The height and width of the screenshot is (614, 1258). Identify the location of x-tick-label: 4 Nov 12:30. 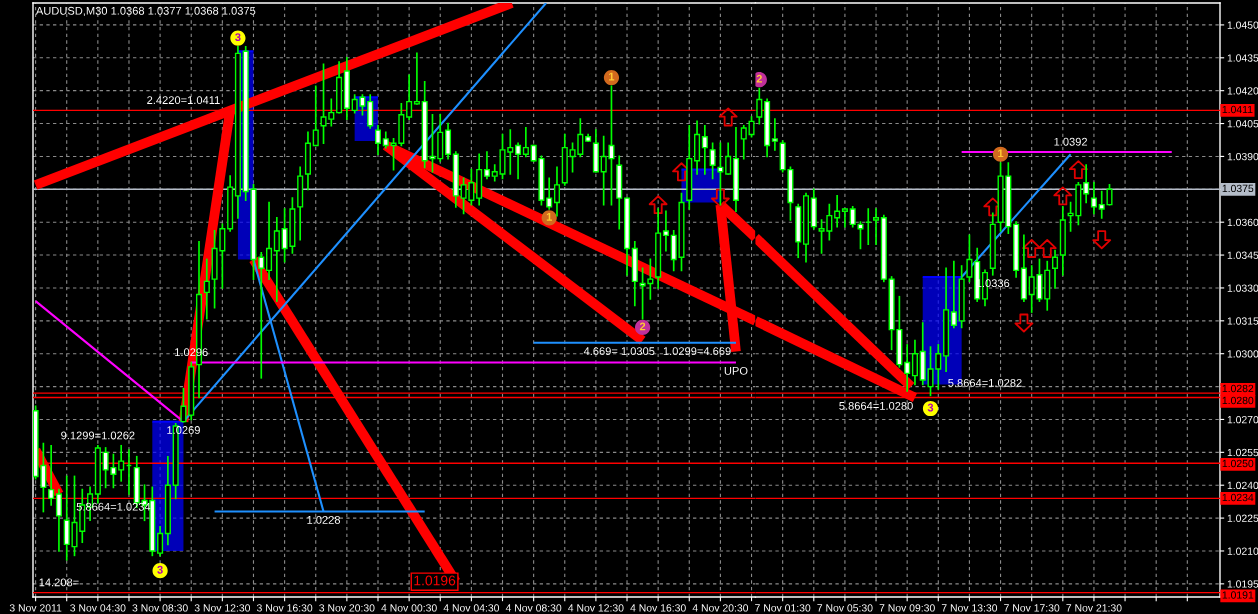
(596, 608).